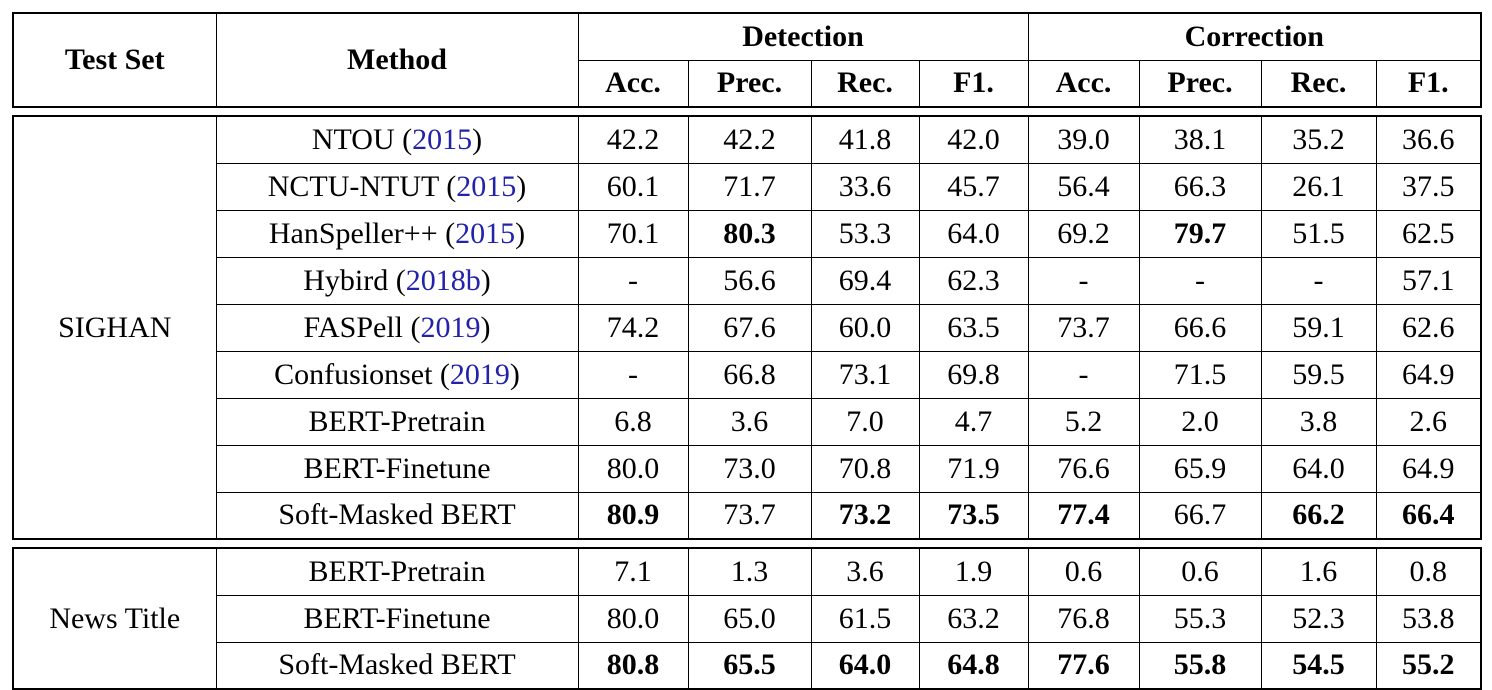  I want to click on metric-cell: 36.6, so click(1428, 139).